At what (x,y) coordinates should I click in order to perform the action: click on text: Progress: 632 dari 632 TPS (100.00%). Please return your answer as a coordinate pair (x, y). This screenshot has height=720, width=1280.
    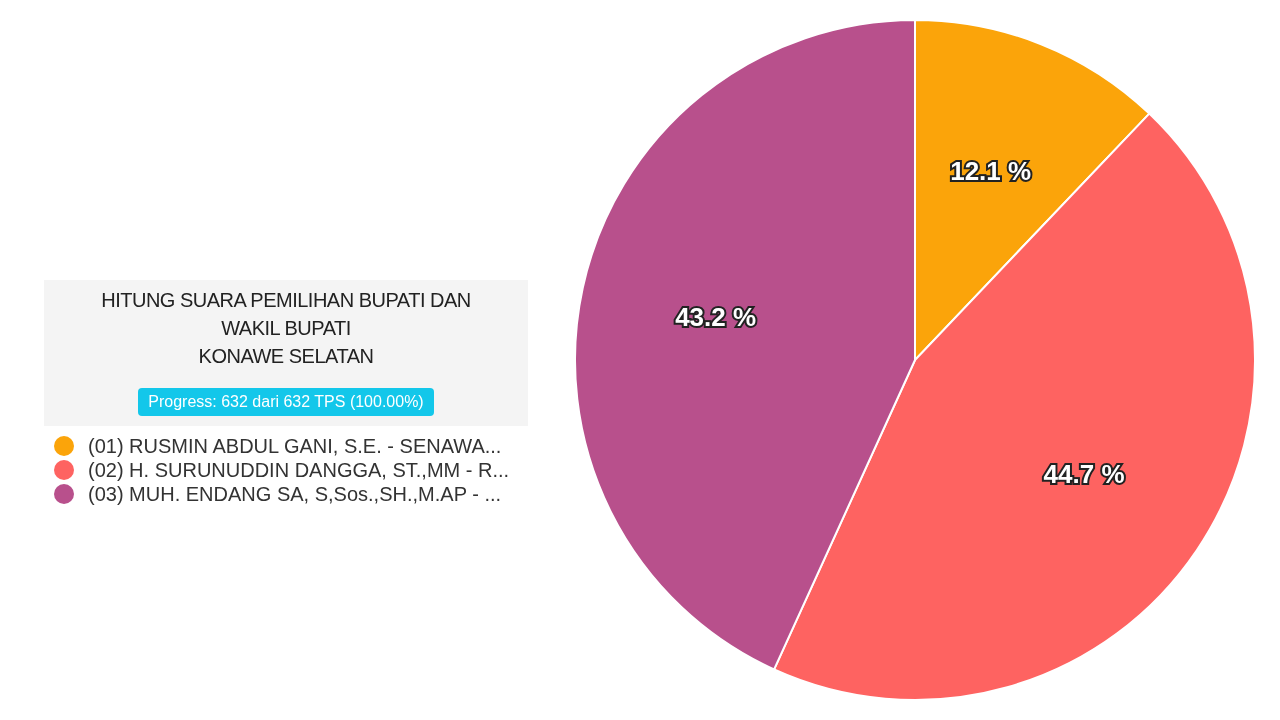
    Looking at the image, I should click on (286, 402).